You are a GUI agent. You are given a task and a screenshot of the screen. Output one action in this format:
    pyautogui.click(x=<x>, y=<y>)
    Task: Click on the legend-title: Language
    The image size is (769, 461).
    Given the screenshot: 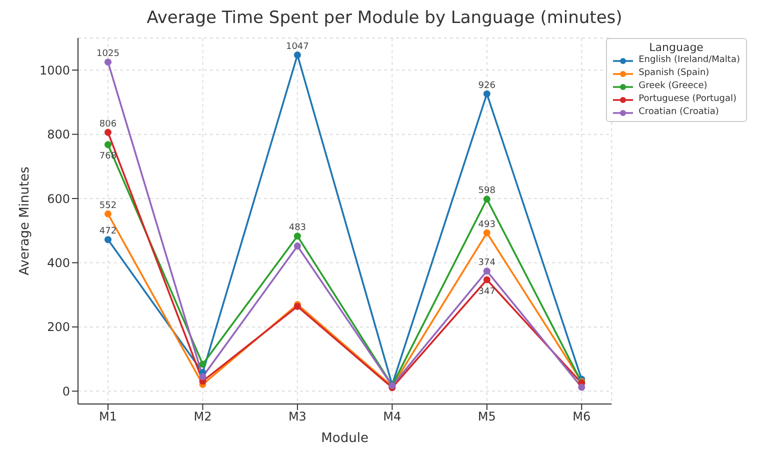 What is the action you would take?
    pyautogui.click(x=676, y=47)
    